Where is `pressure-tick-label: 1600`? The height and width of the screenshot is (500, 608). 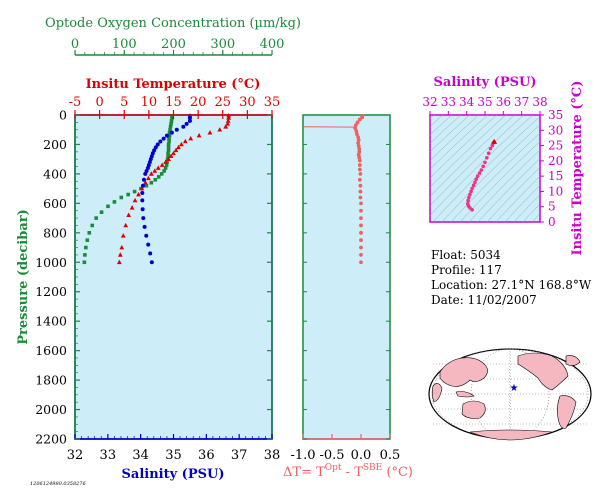
pressure-tick-label: 1600 is located at coordinates (51, 350).